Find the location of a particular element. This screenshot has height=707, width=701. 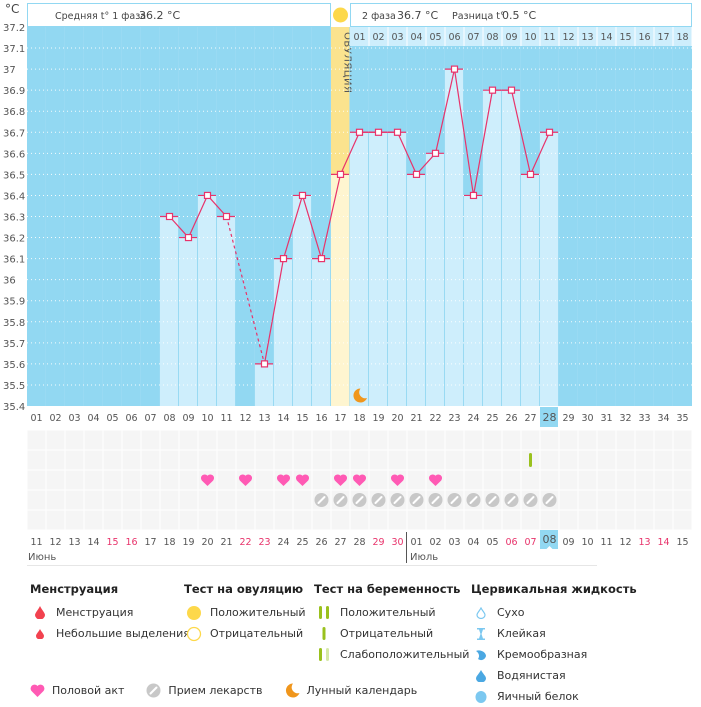

cycle-day-label: 07 is located at coordinates (150, 418).